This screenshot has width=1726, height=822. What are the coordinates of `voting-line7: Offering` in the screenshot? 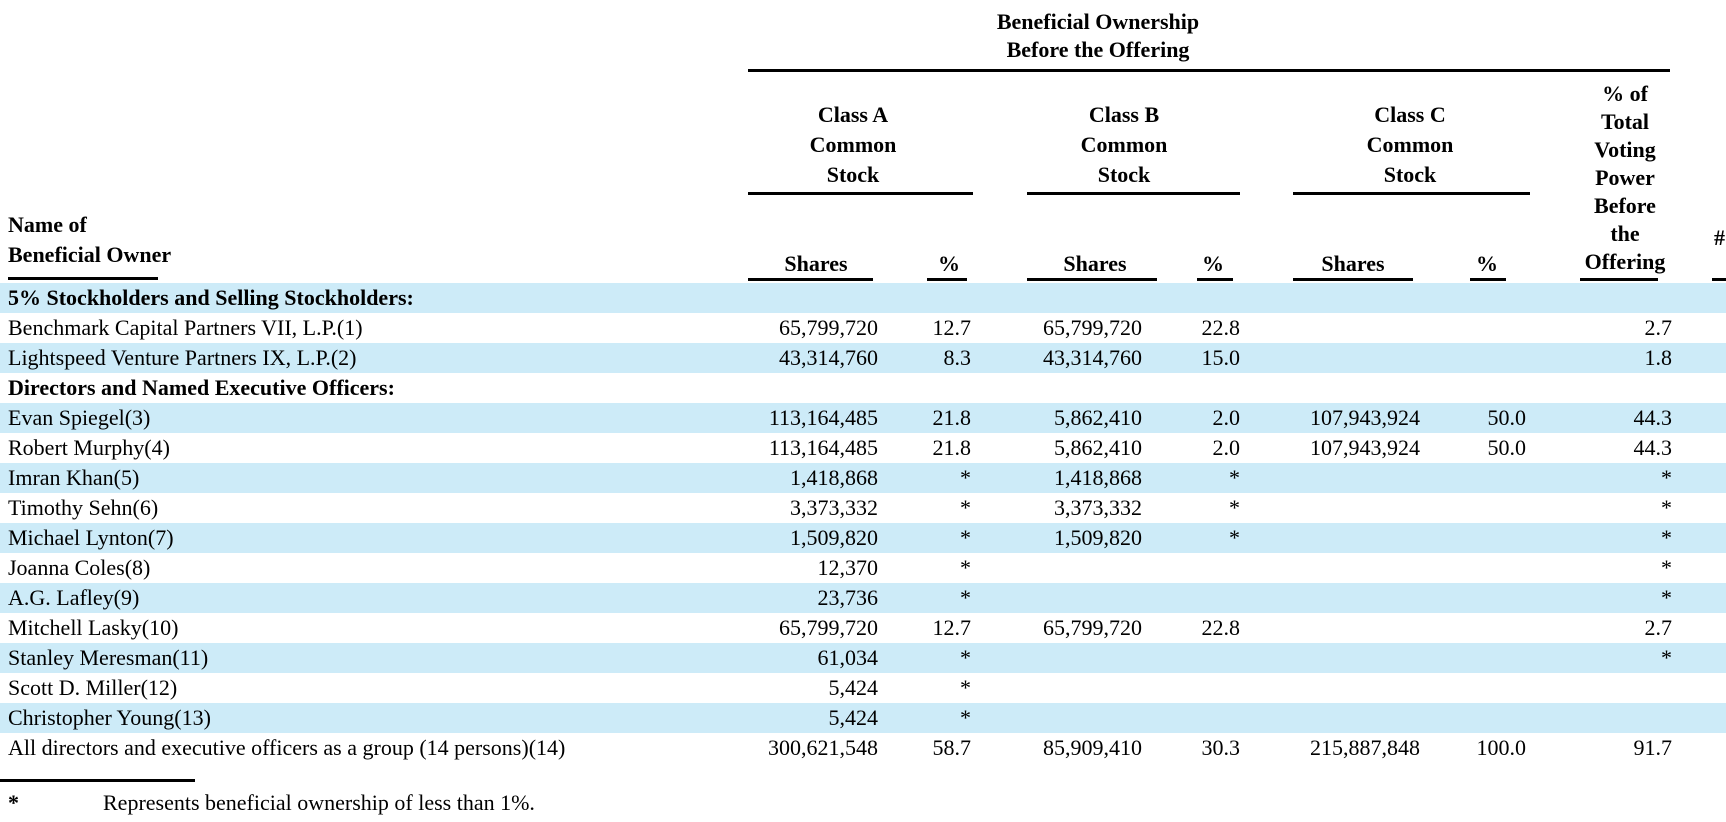 It's located at (1625, 261).